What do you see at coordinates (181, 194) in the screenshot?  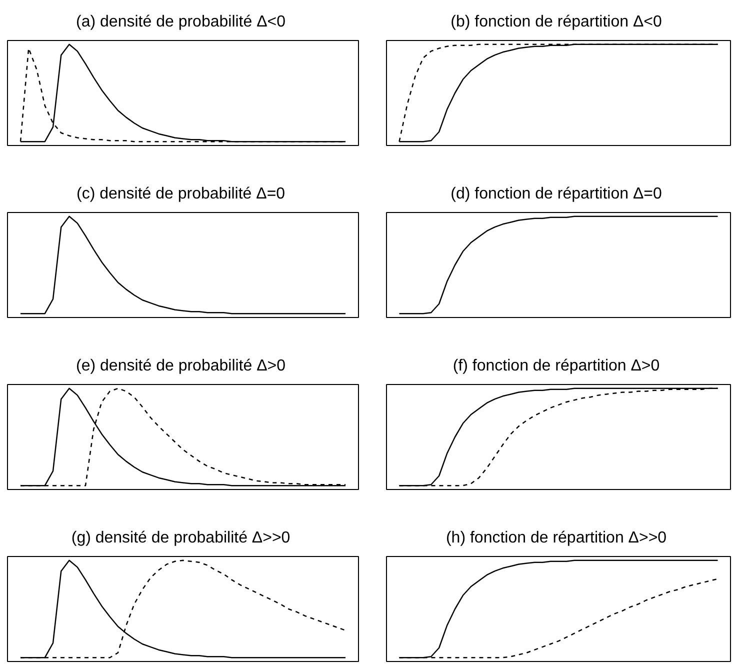 I see `chart-title: (c) densité de probabilité Δ=0` at bounding box center [181, 194].